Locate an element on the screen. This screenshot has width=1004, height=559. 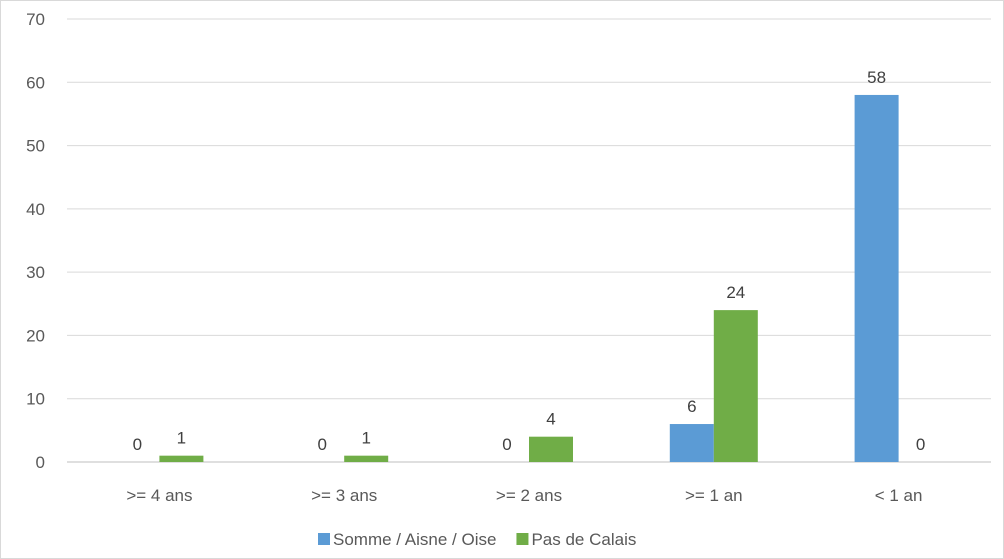
data-label: 58 is located at coordinates (876, 77).